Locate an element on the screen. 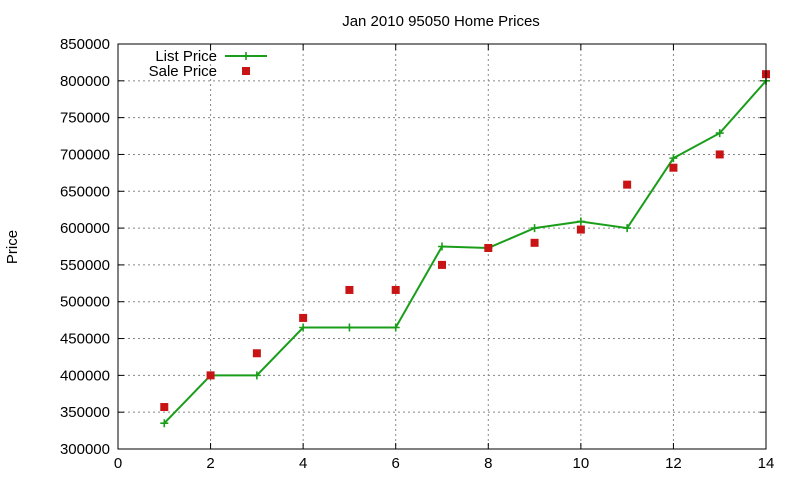  x-tick-label: 4 is located at coordinates (303, 463).